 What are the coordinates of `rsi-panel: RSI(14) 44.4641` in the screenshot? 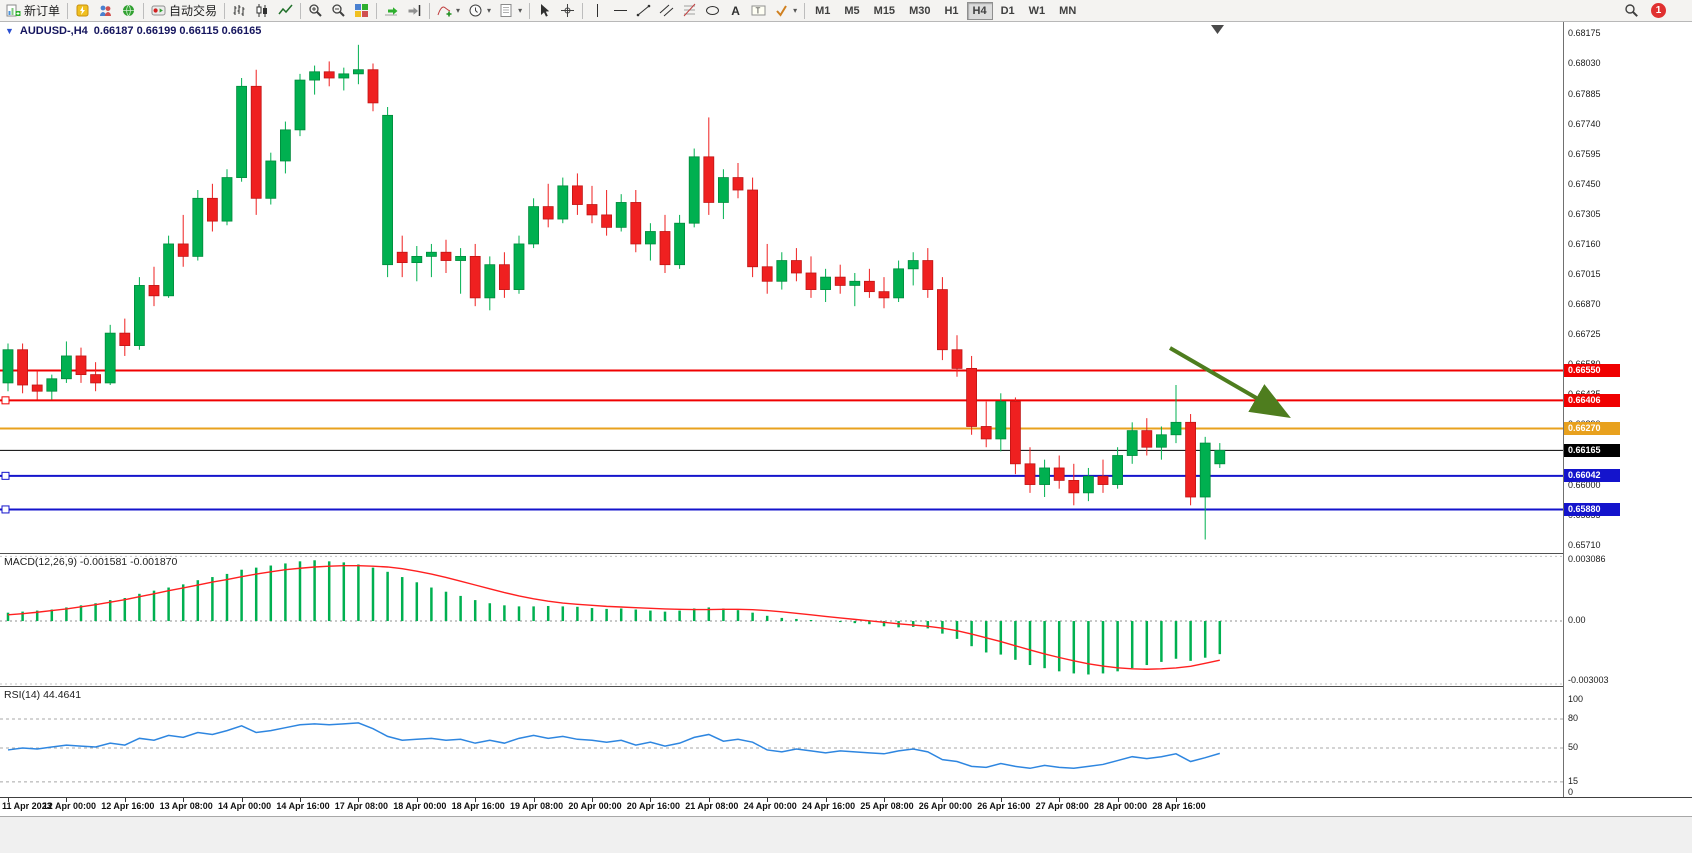 It's located at (846, 741).